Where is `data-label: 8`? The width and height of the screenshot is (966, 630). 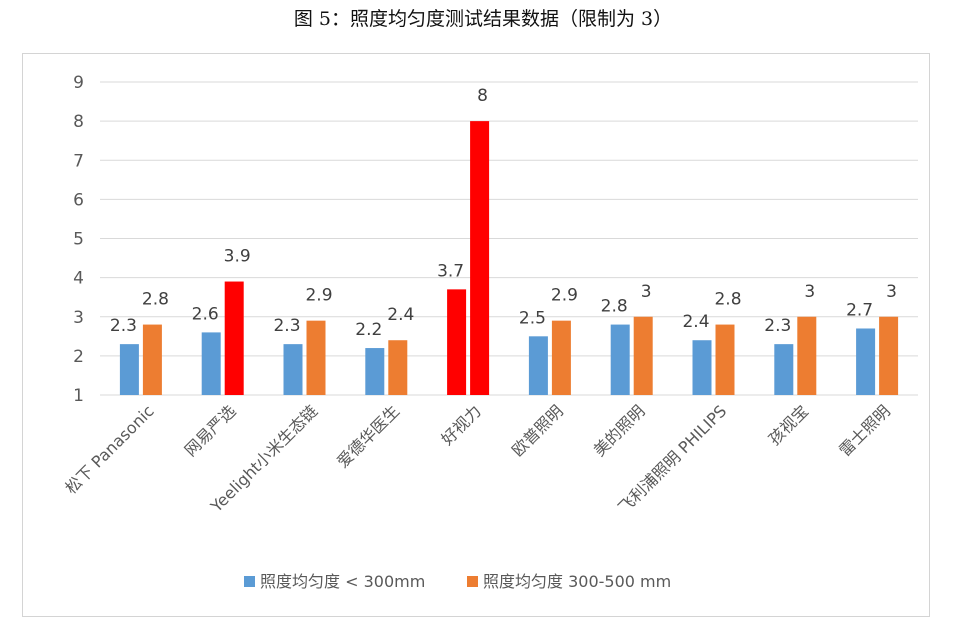
data-label: 8 is located at coordinates (482, 96).